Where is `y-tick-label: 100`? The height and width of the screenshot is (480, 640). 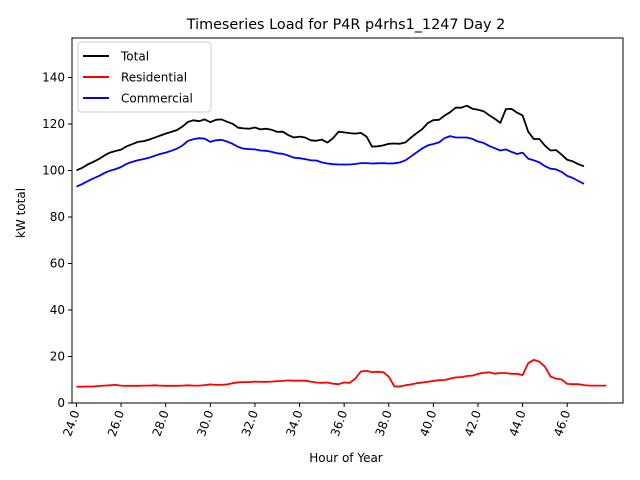
y-tick-label: 100 is located at coordinates (53, 171).